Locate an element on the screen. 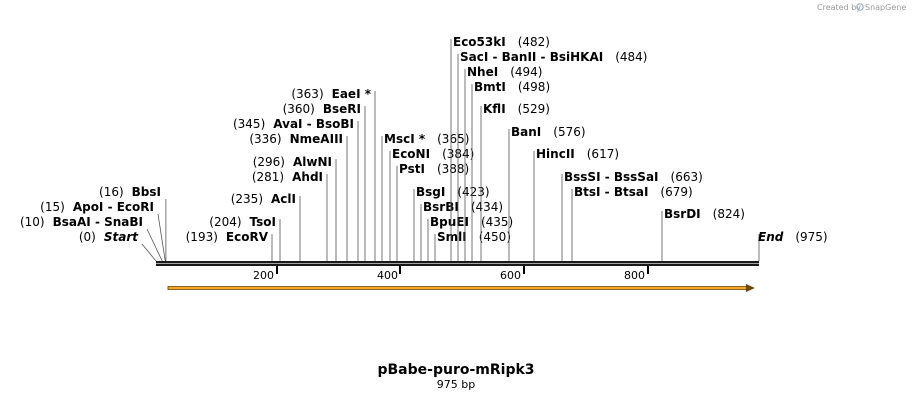  site-position: (281) is located at coordinates (268, 177).